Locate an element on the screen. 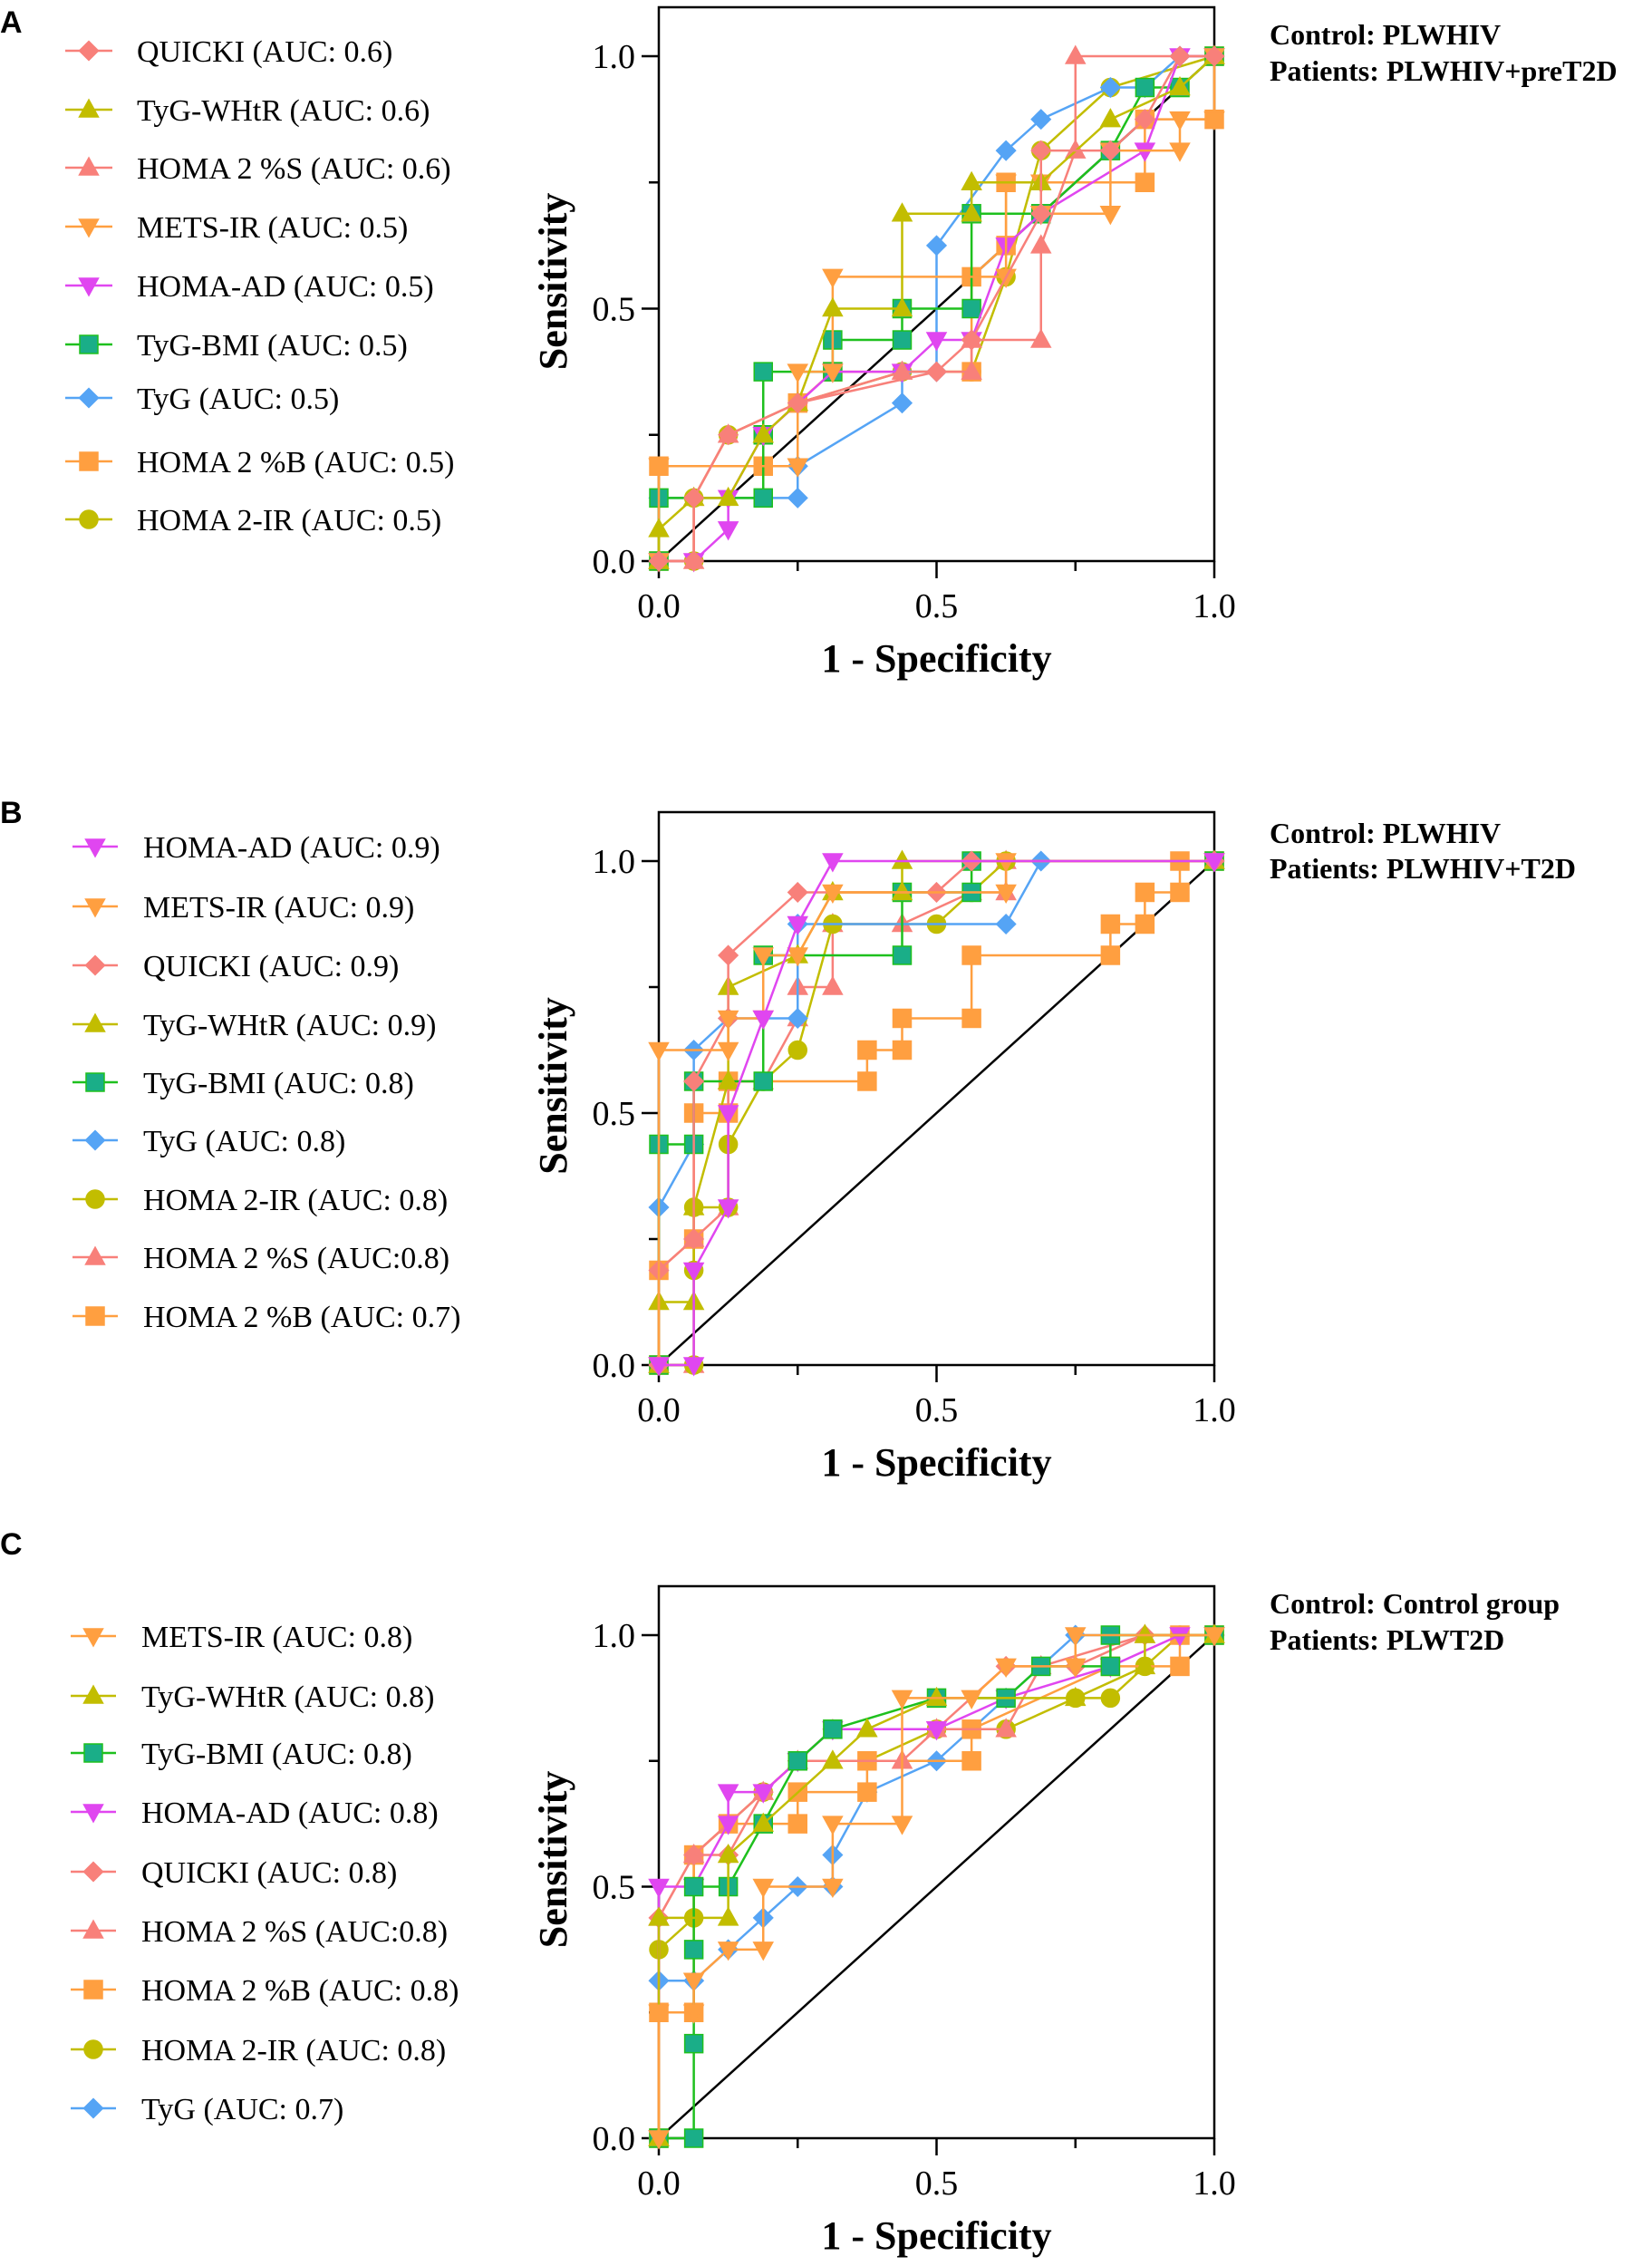  legend-label: HOMA-AD (AUC: 0.8) is located at coordinates (290, 1813).